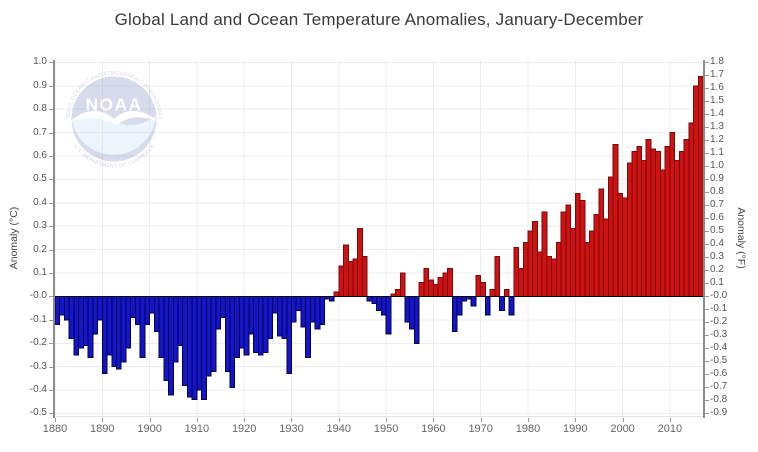 The width and height of the screenshot is (758, 452). Describe the element at coordinates (350, 278) in the screenshot. I see `bar-1942` at that location.